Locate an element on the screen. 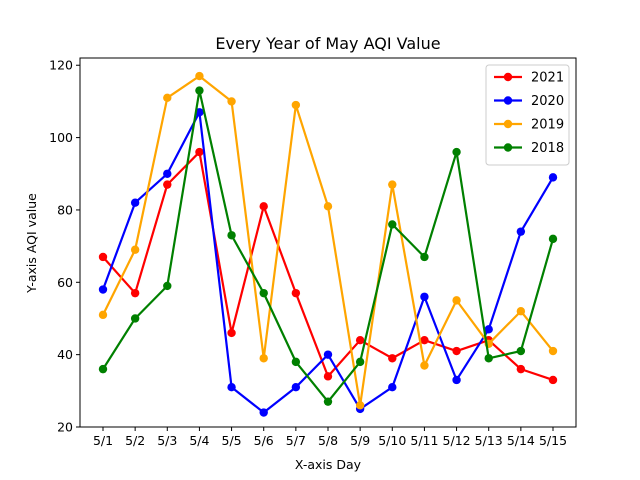 The image size is (640, 480). legend: 2021 2020 2019 2018 is located at coordinates (527, 115).